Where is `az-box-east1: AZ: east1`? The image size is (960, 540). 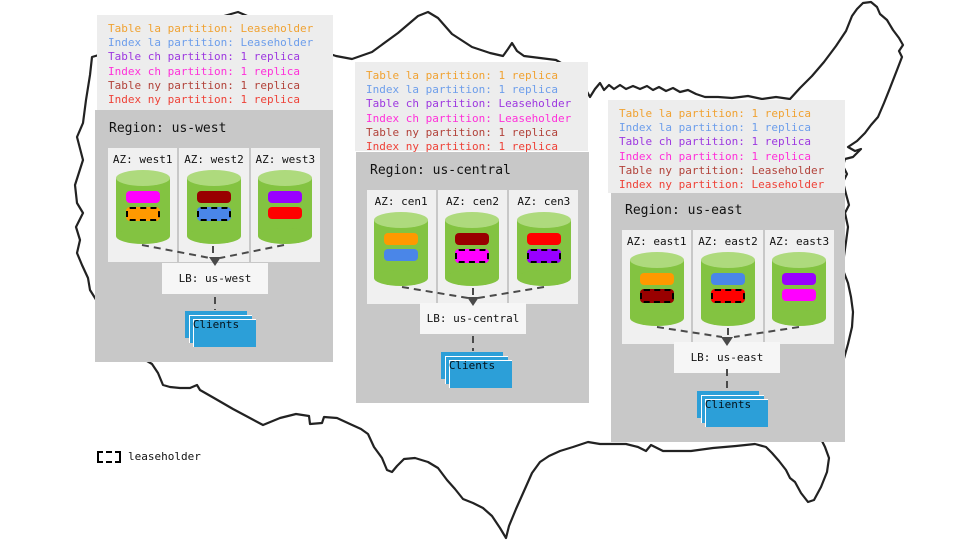 az-box-east1: AZ: east1 is located at coordinates (657, 287).